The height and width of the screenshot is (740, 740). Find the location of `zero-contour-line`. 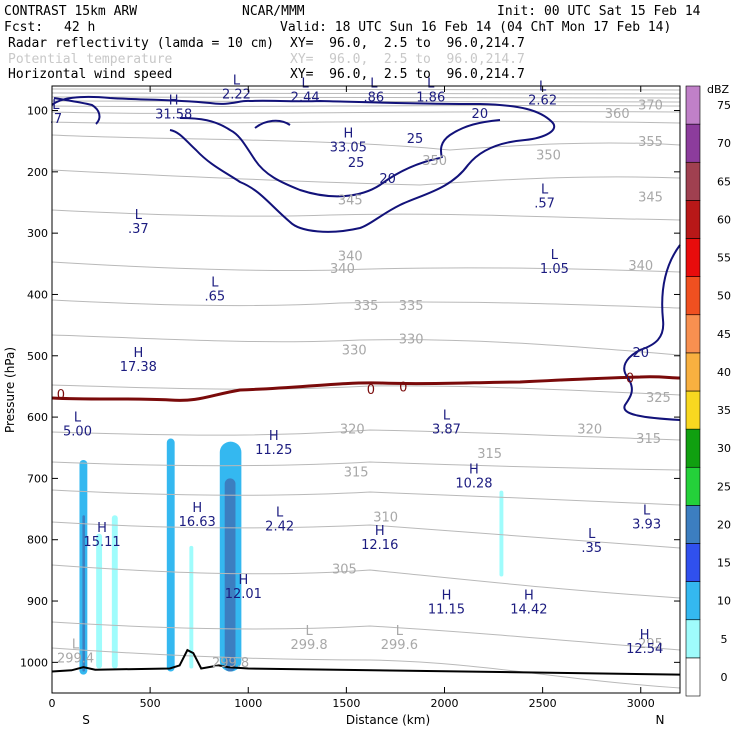

zero-contour-line is located at coordinates (366, 388).